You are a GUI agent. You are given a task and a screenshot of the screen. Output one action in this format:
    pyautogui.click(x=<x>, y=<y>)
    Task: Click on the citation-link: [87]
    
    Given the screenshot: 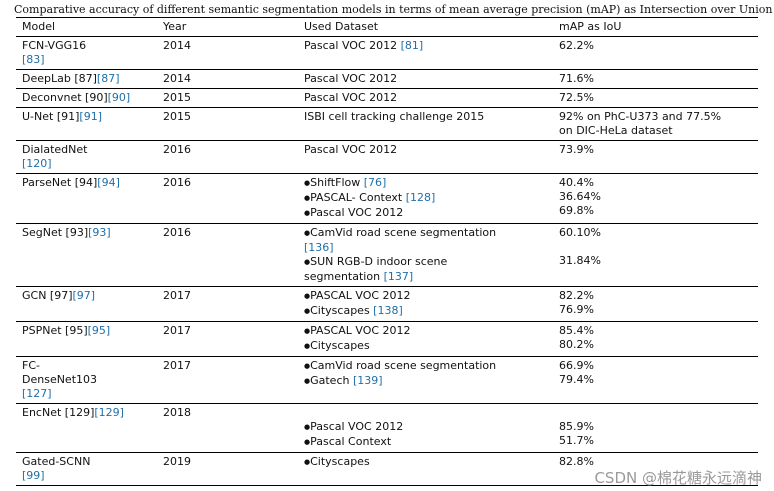 What is the action you would take?
    pyautogui.click(x=108, y=78)
    